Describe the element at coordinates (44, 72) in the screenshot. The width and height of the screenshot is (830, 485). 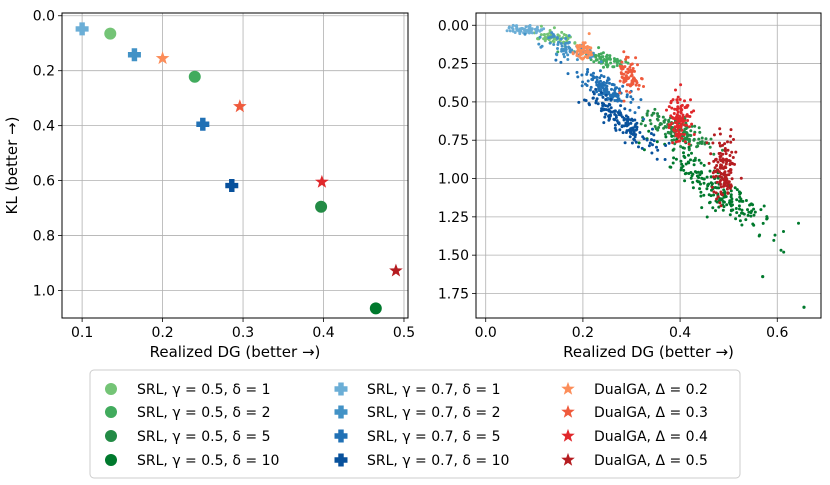
I see `y-tick-label: 0.2` at that location.